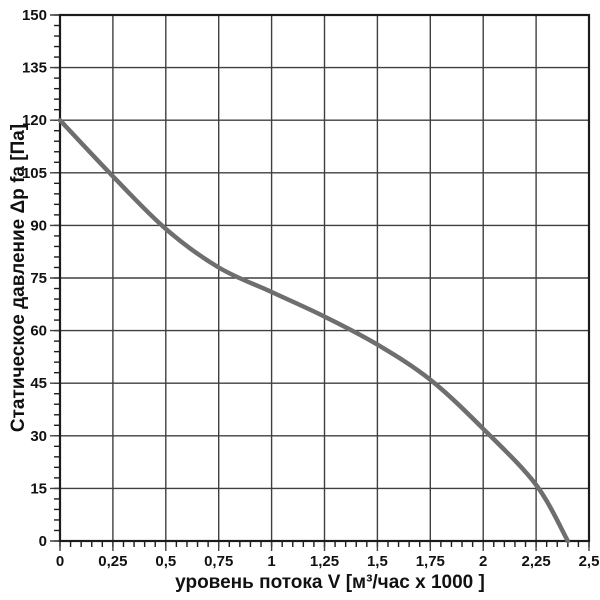 This screenshot has height=600, width=600. Describe the element at coordinates (165, 561) in the screenshot. I see `x-tick-label: 0,5` at that location.